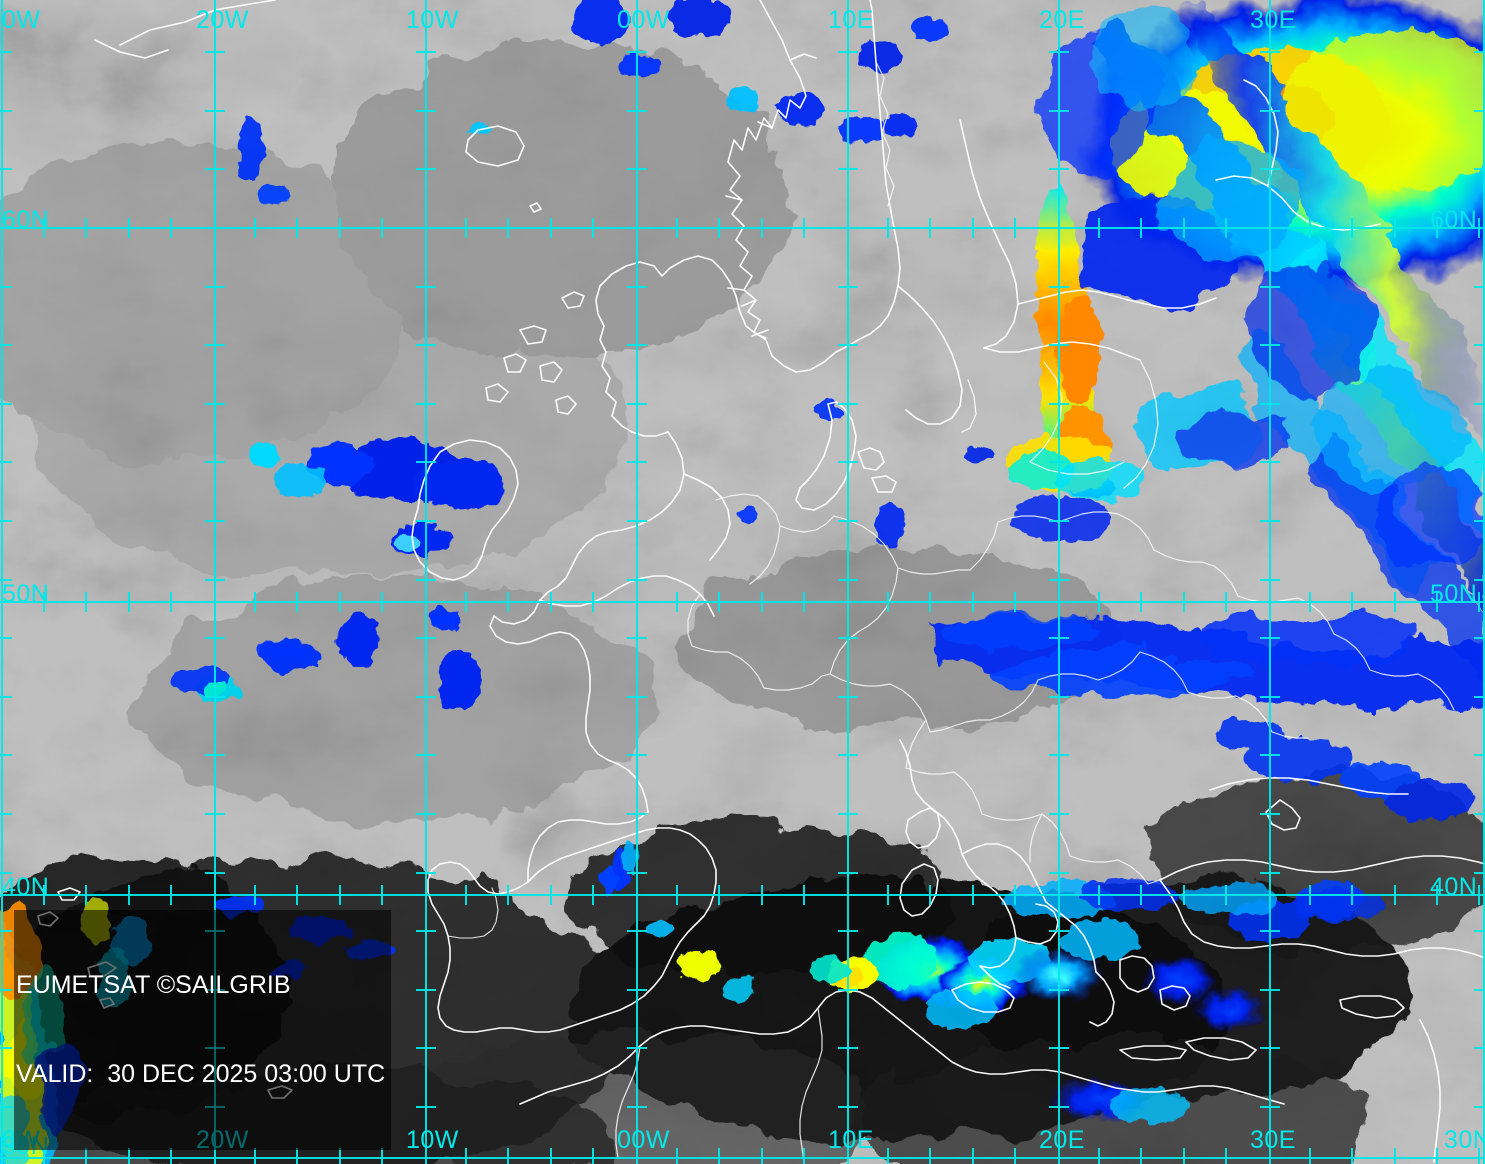 The image size is (1485, 1164). I want to click on valid-time-label: VALID: 30 DEC 2025 03:00 UTC, so click(201, 1073).